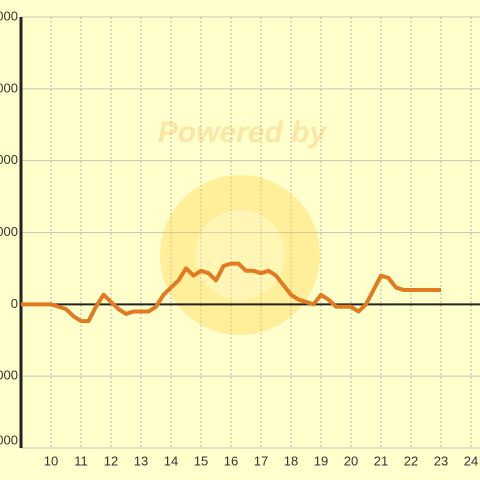  Describe the element at coordinates (9, 439) in the screenshot. I see `y-tick-label: -6,000` at that location.